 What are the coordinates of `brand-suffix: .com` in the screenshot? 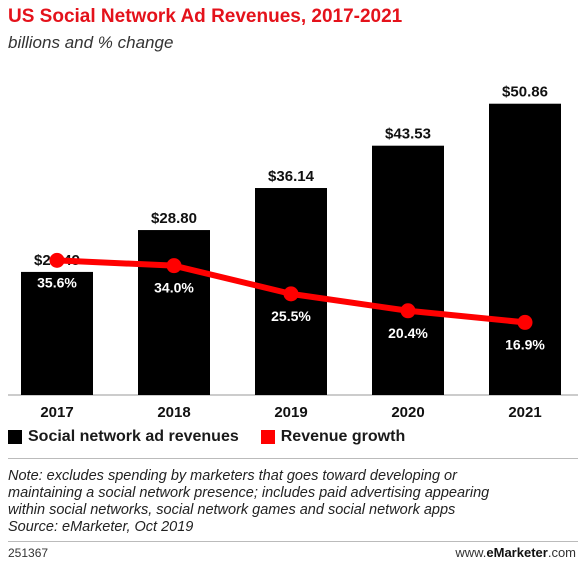 It's located at (561, 552).